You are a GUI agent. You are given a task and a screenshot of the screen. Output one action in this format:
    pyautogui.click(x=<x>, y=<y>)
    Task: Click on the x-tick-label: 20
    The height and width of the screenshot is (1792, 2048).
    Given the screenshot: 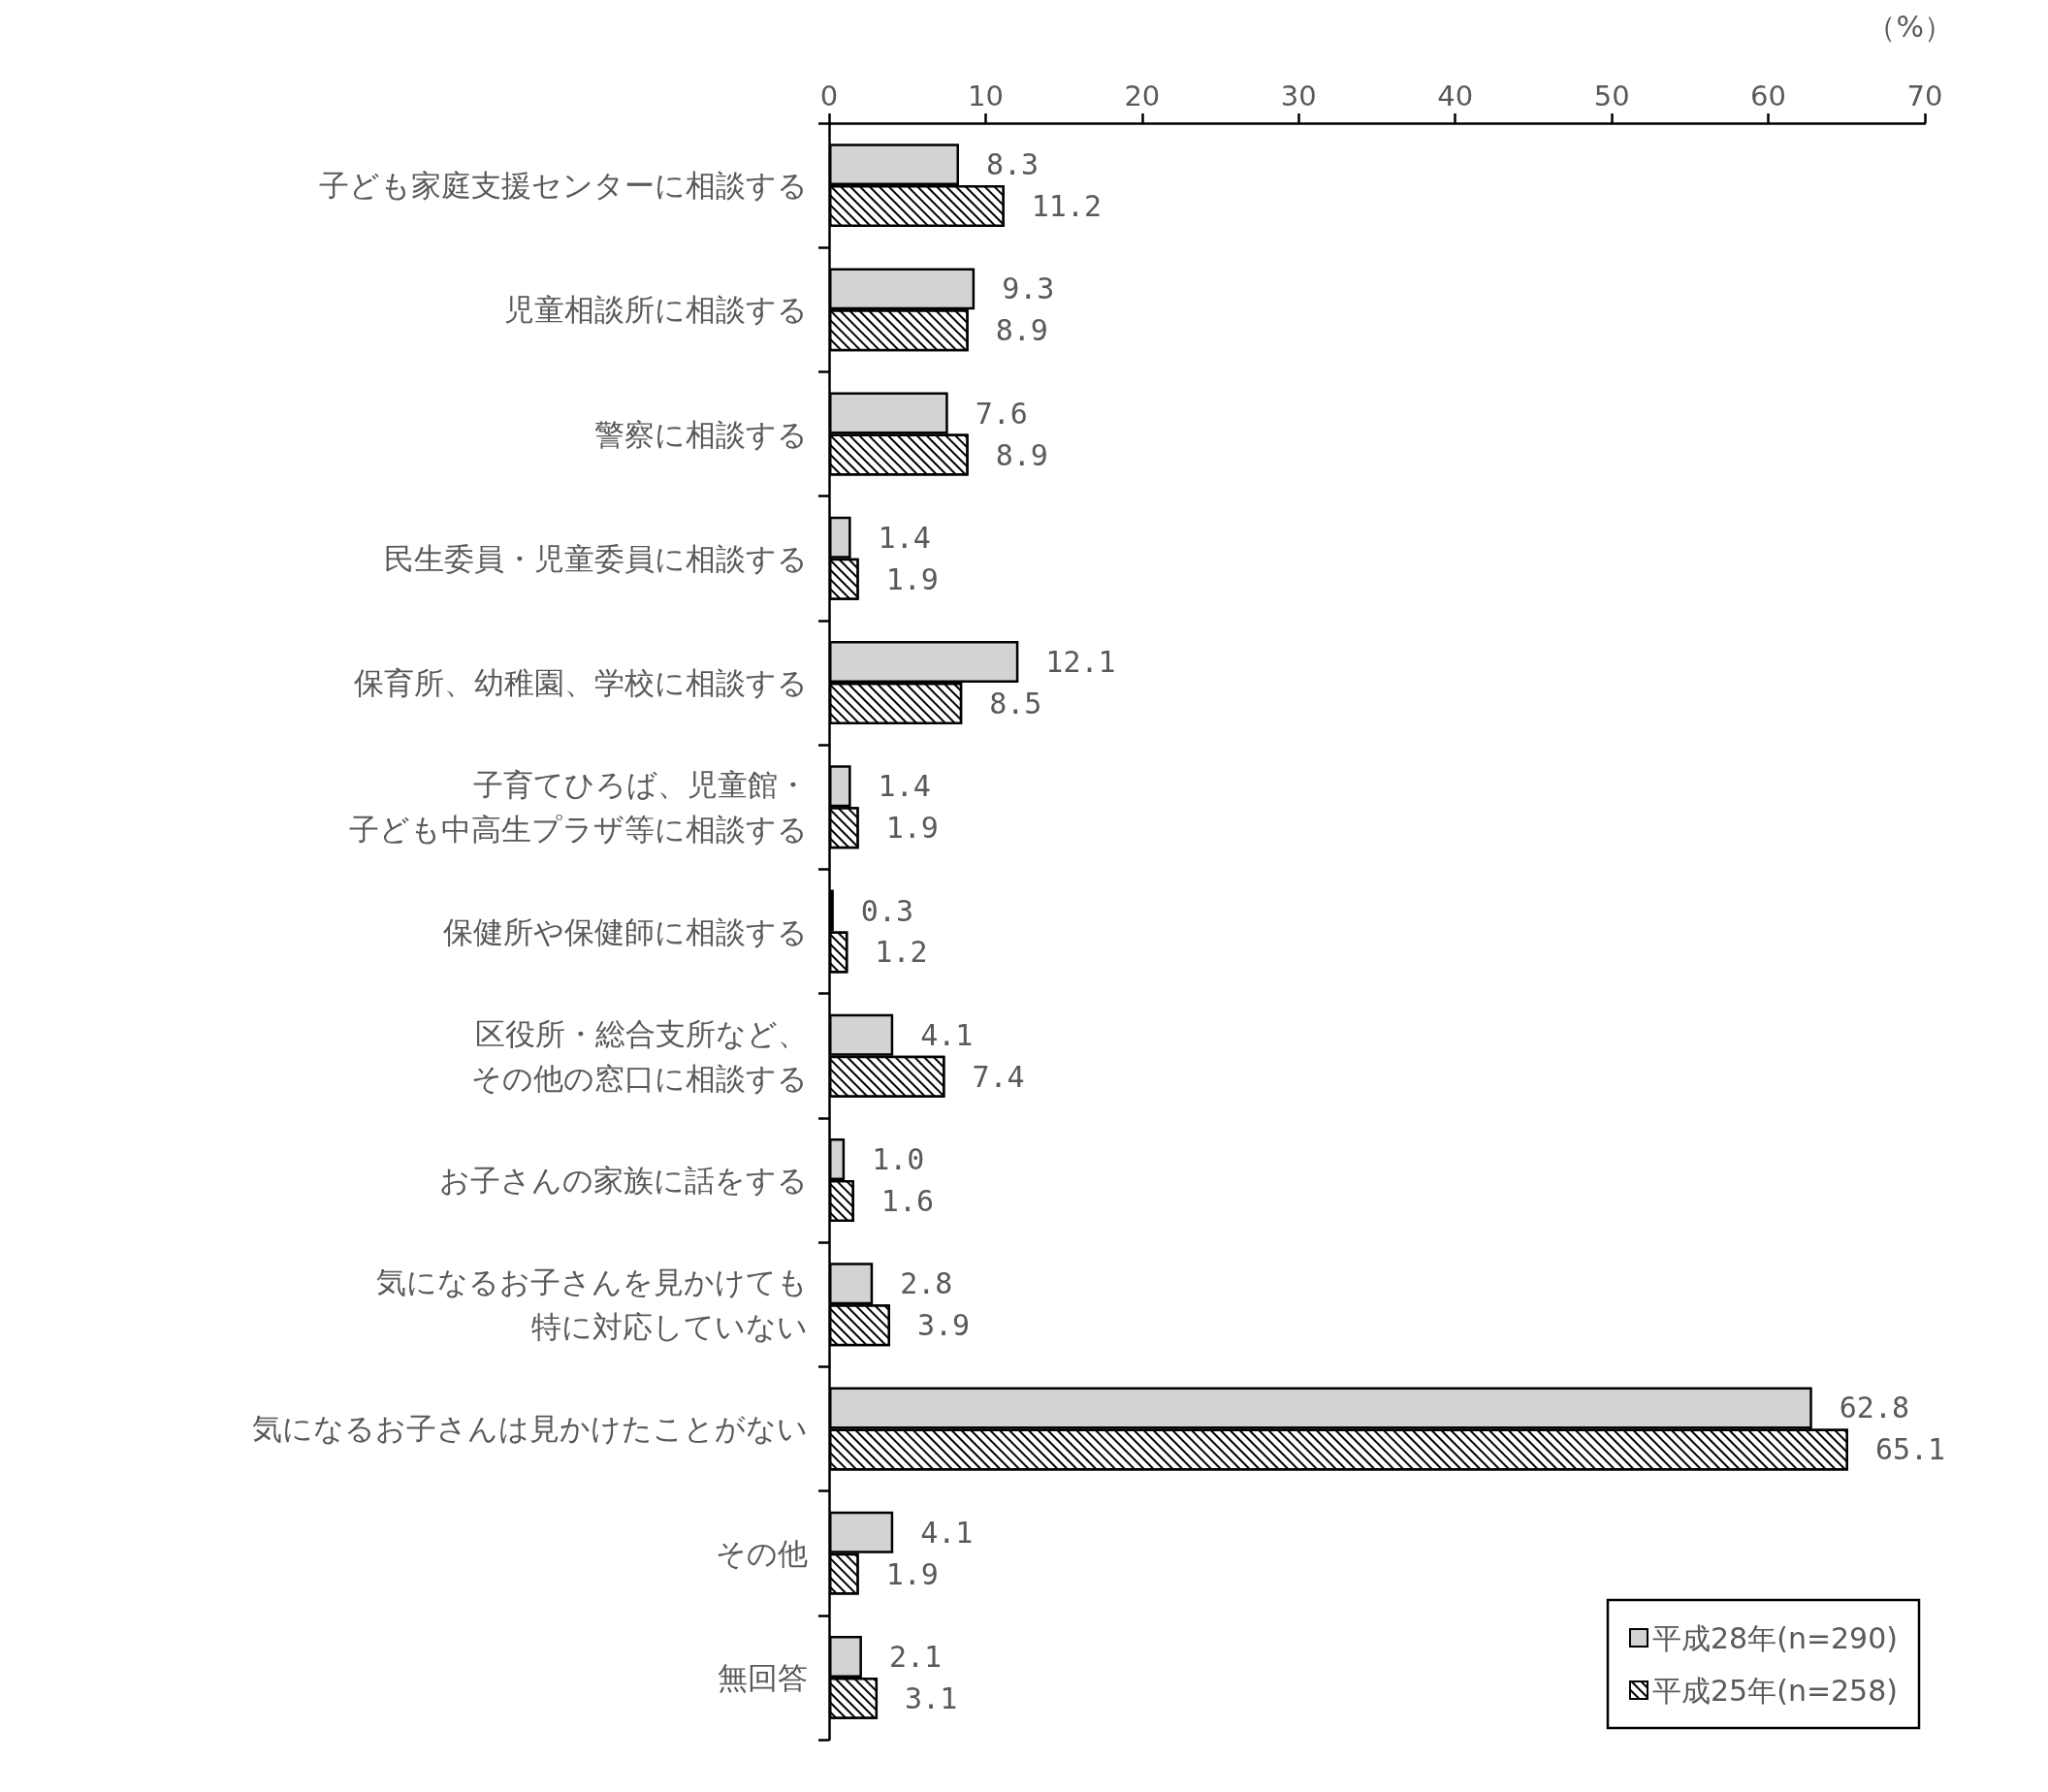 What is the action you would take?
    pyautogui.click(x=1142, y=95)
    